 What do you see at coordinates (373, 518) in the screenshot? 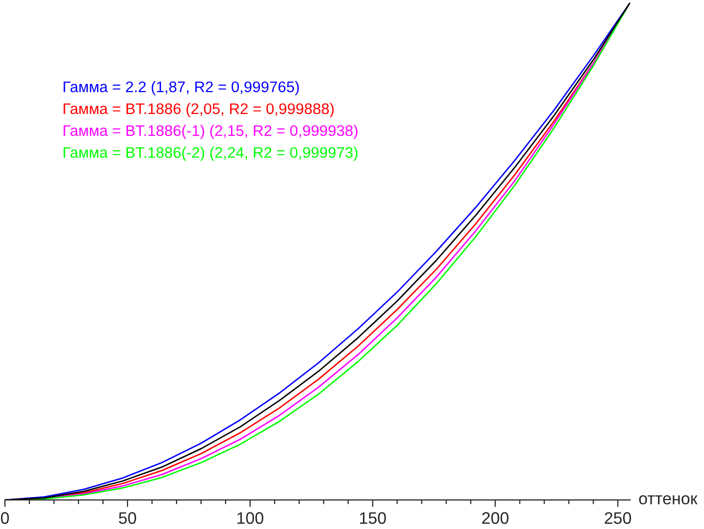
I see `x-tick-label: 150` at bounding box center [373, 518].